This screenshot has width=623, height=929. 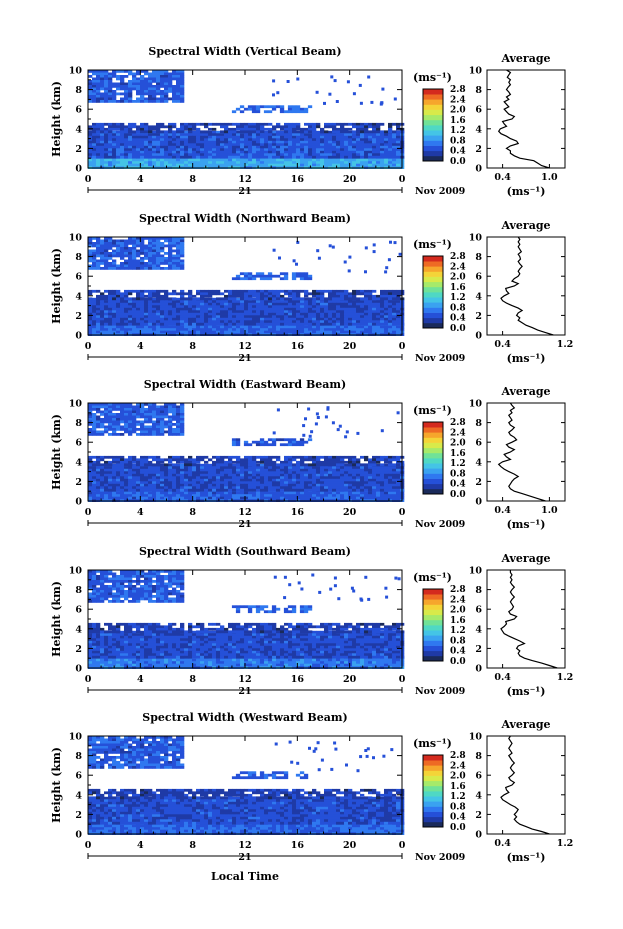 What do you see at coordinates (244, 358) in the screenshot?
I see `date-label: 21` at bounding box center [244, 358].